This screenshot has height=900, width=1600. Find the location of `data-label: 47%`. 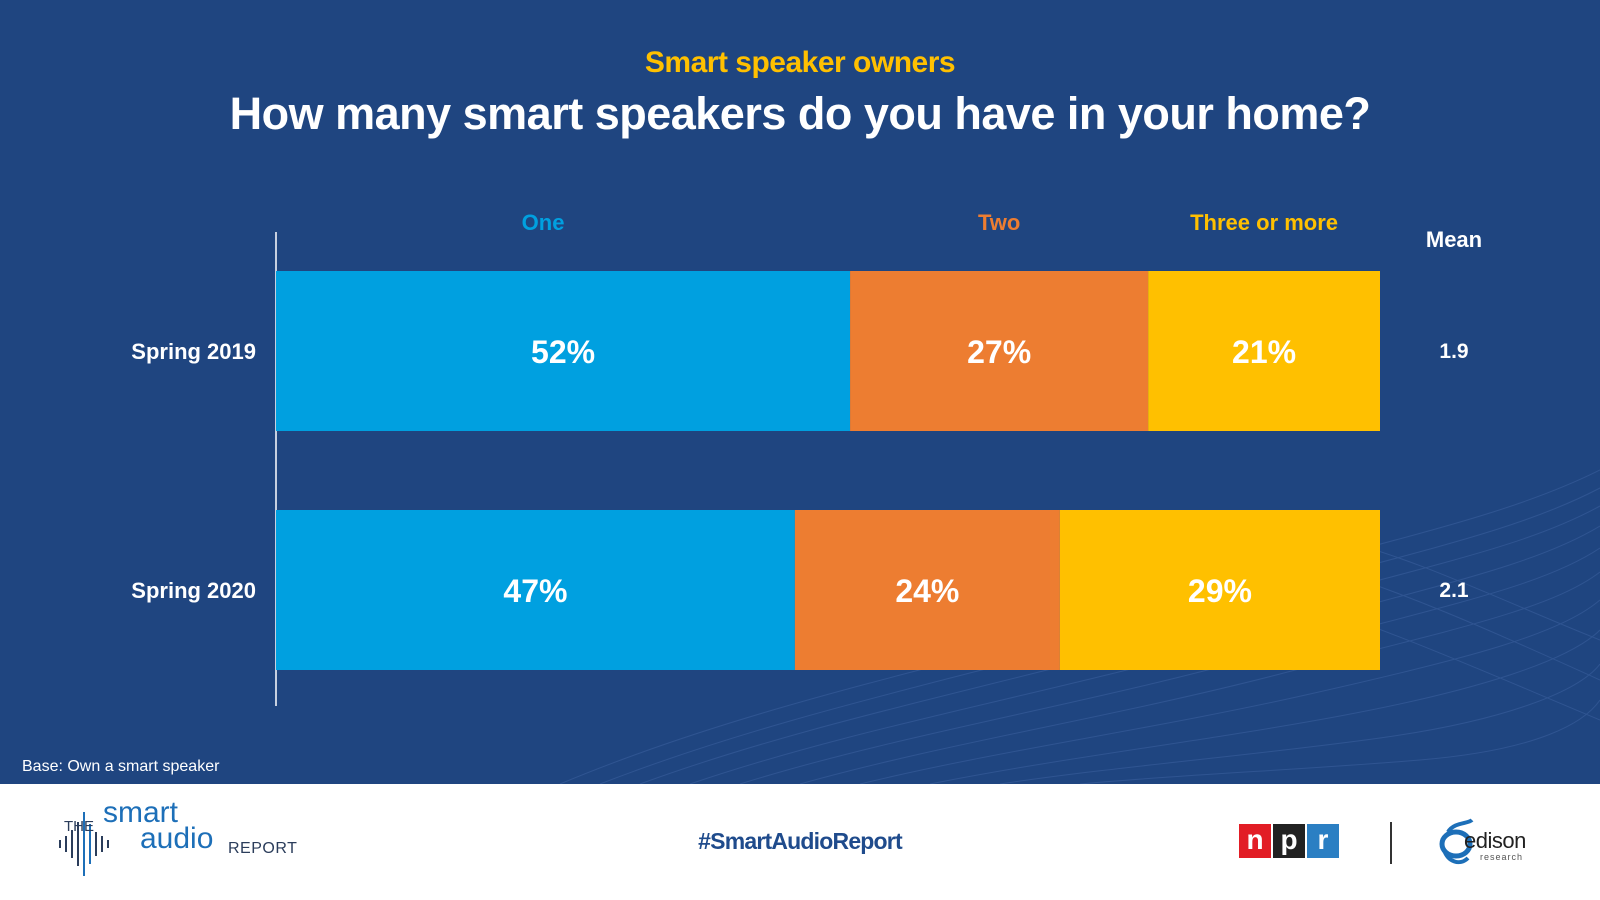

data-label: 47% is located at coordinates (535, 591).